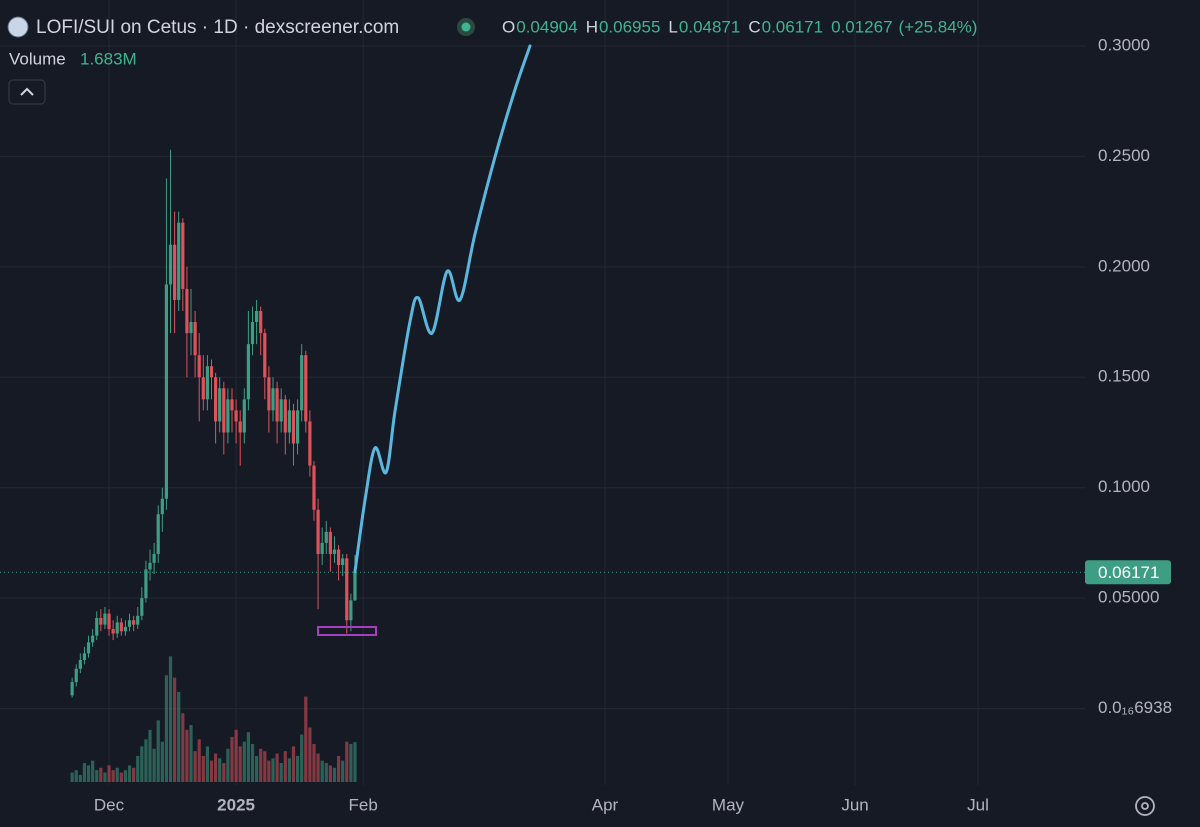 The height and width of the screenshot is (827, 1200). I want to click on drawn-box, so click(347, 631).